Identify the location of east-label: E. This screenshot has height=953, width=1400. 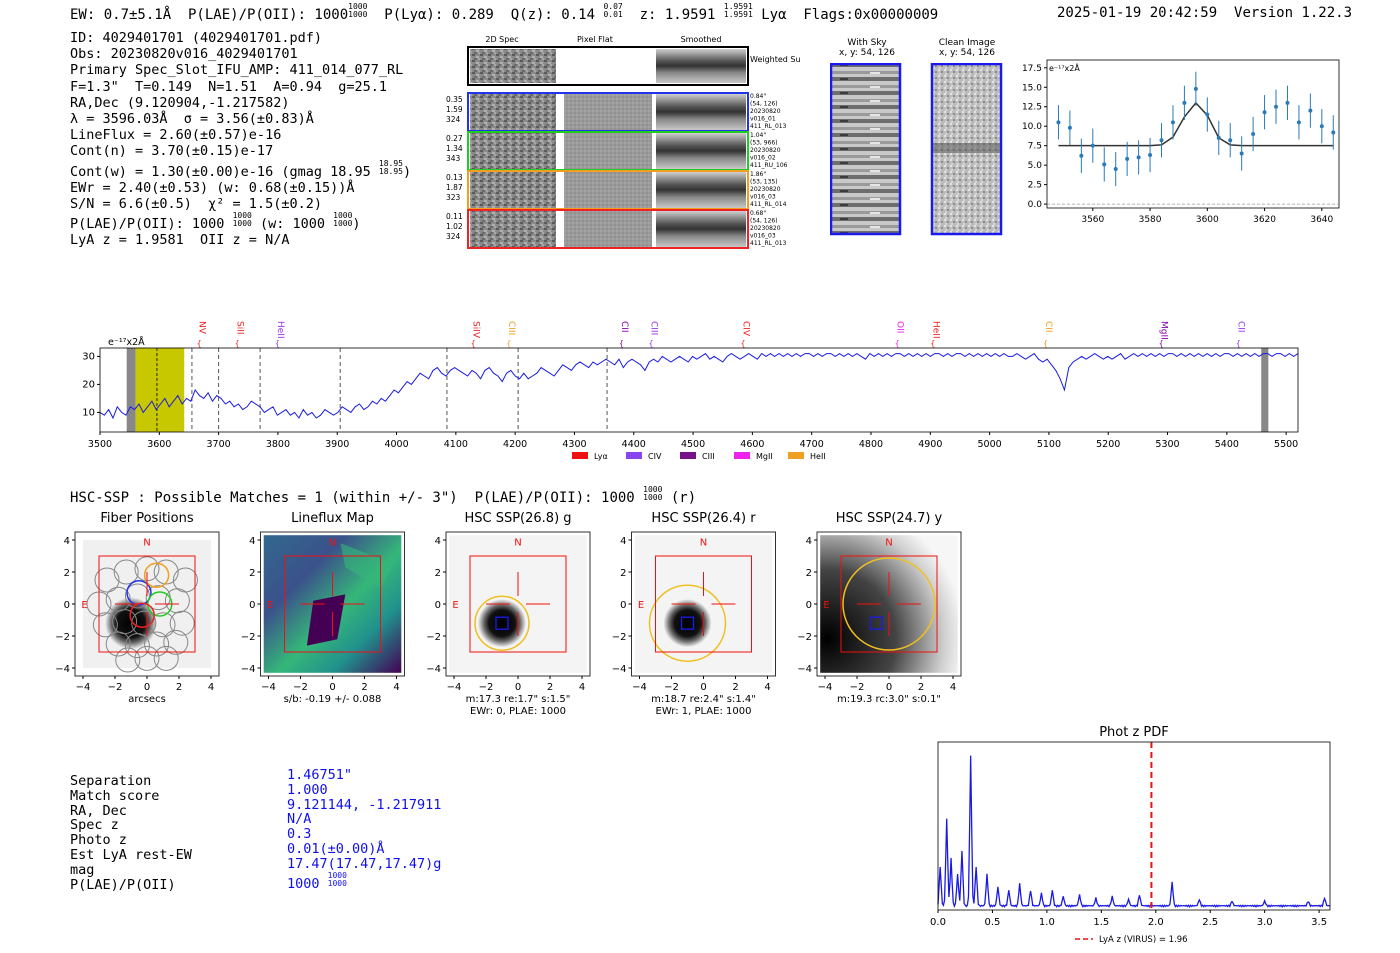
(84, 605).